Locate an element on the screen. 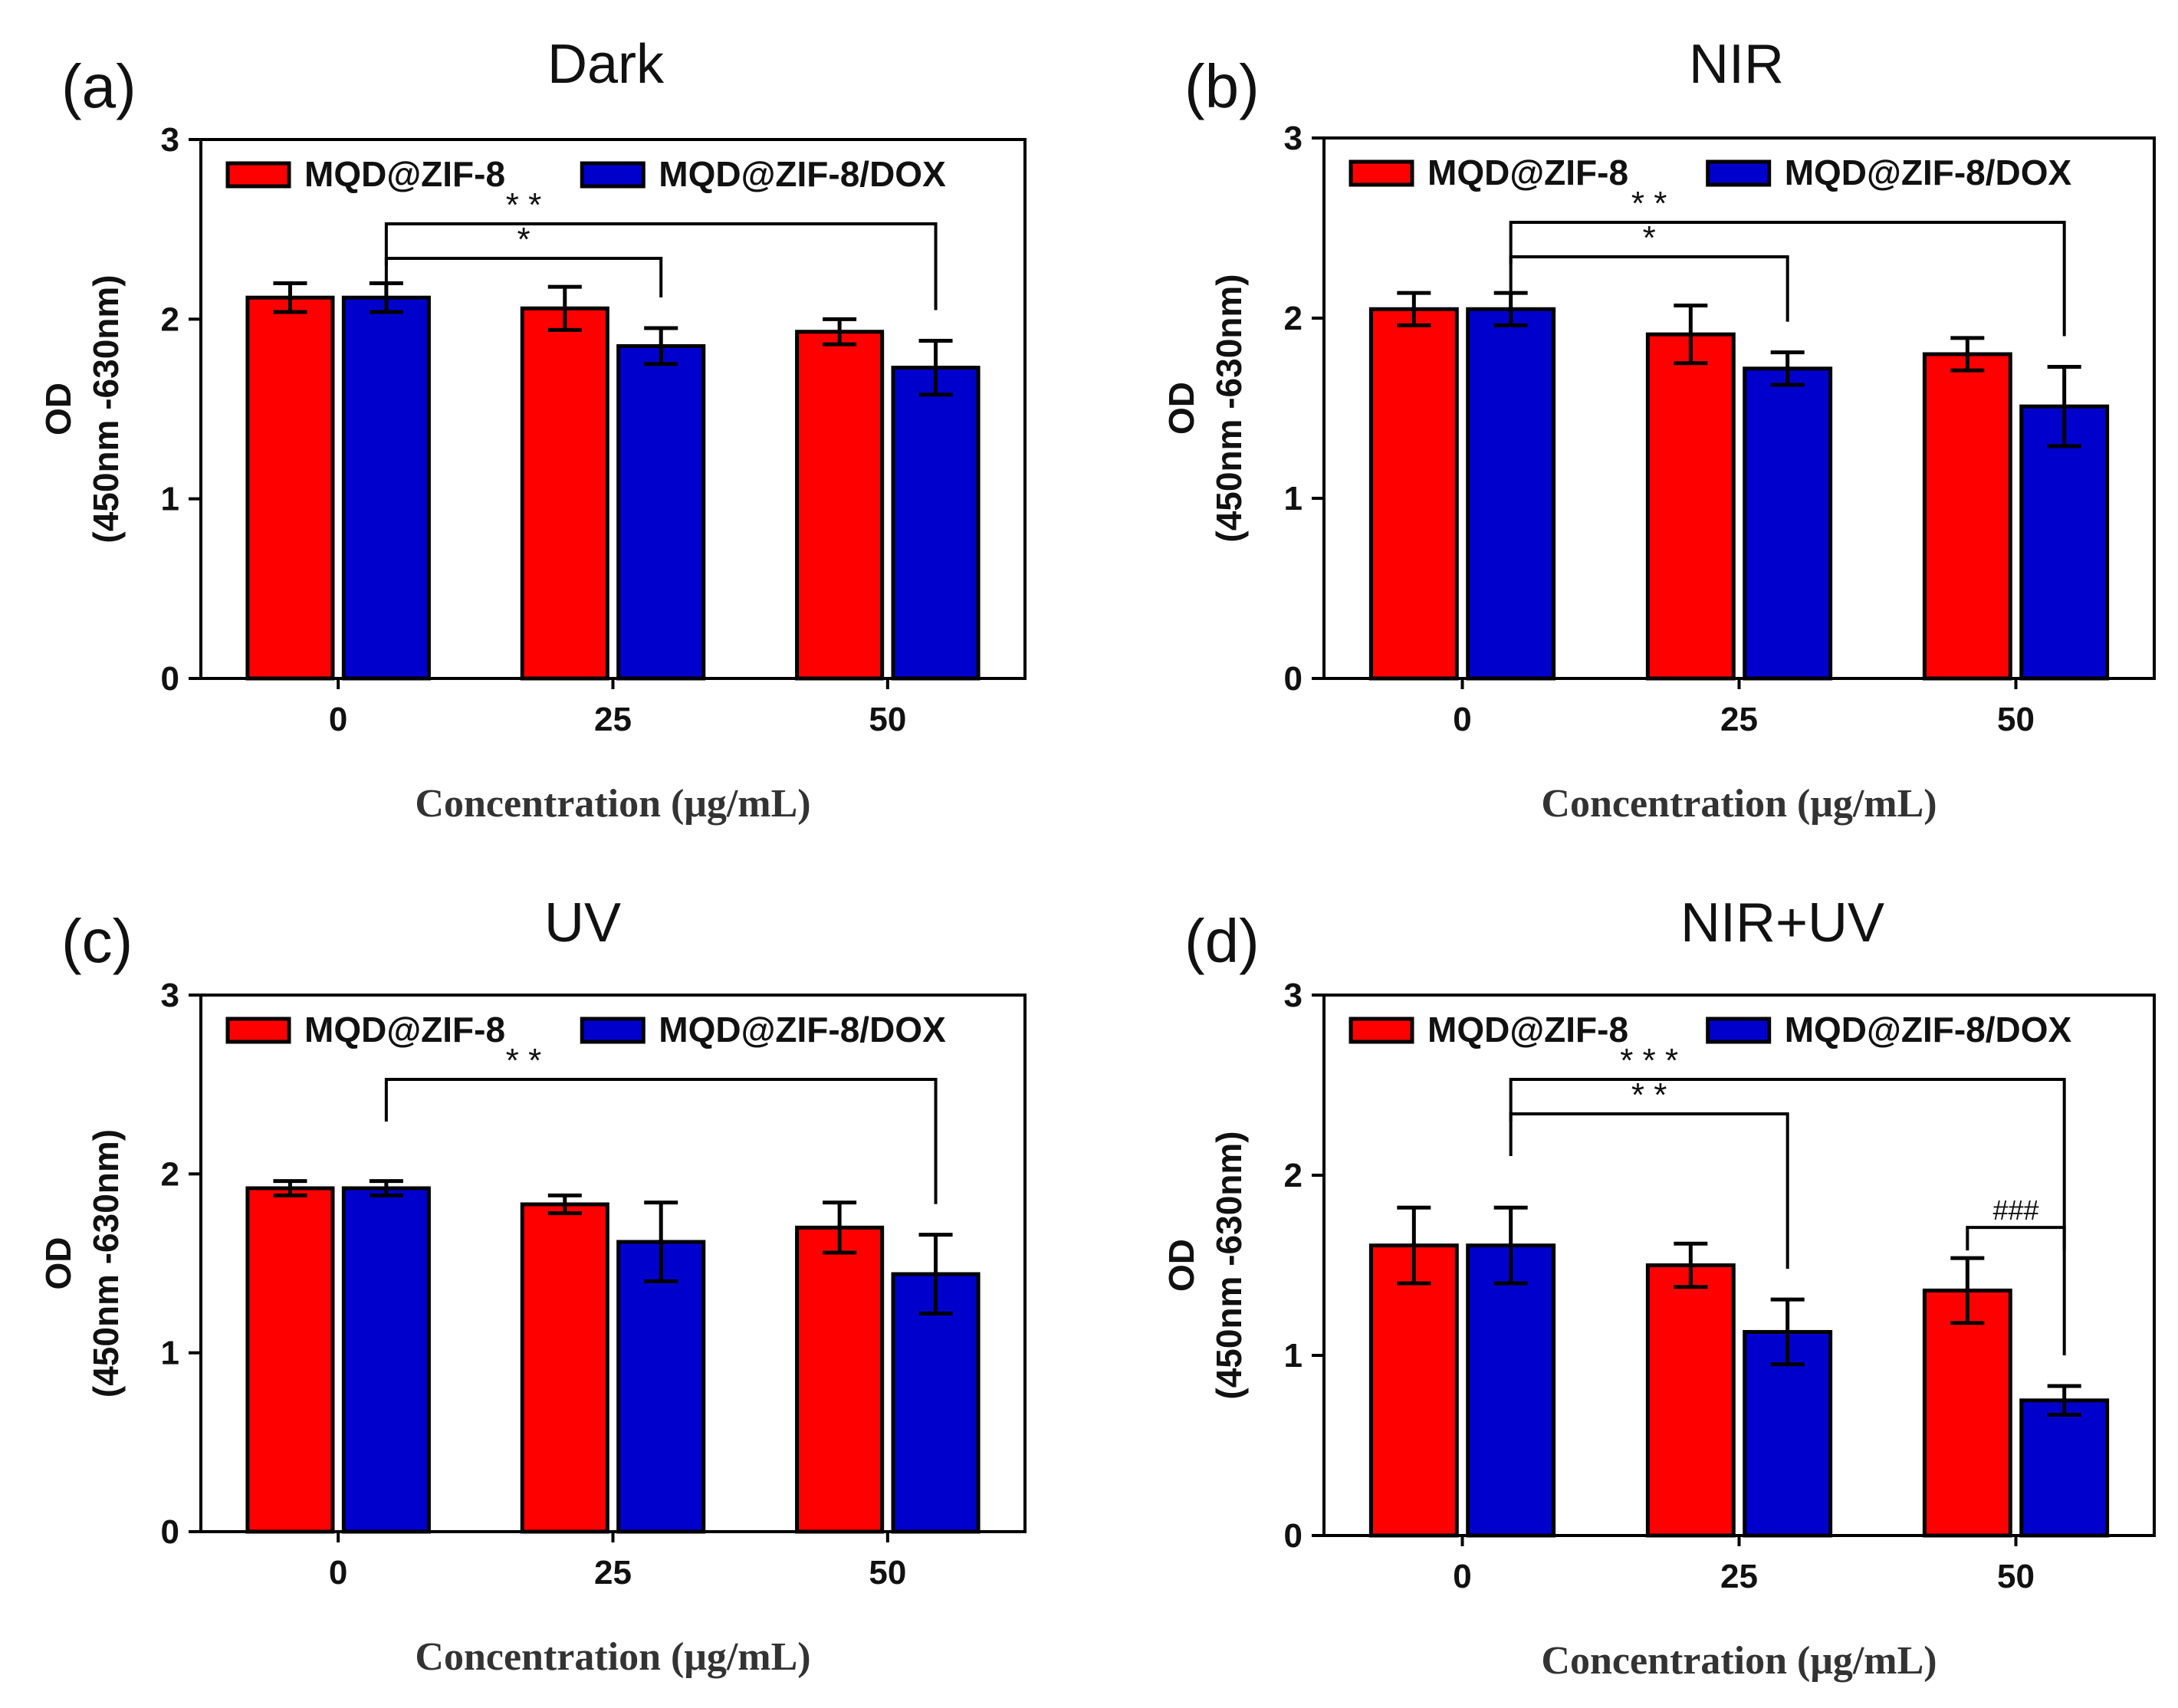 Image resolution: width=2178 pixels, height=1708 pixels. panel-label: (b) is located at coordinates (1222, 86).